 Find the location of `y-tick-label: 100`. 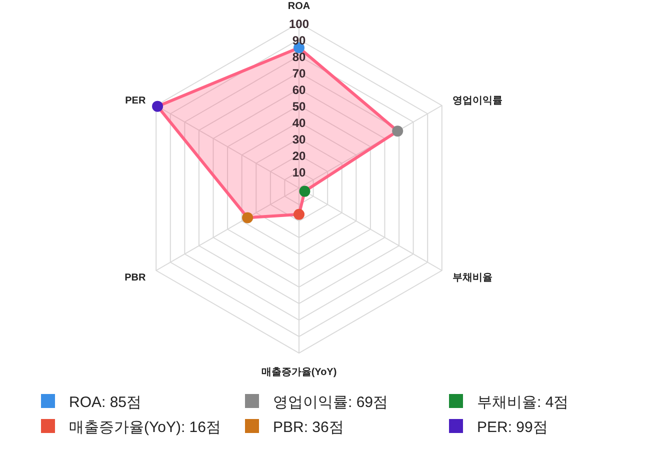

y-tick-label: 100 is located at coordinates (299, 24).